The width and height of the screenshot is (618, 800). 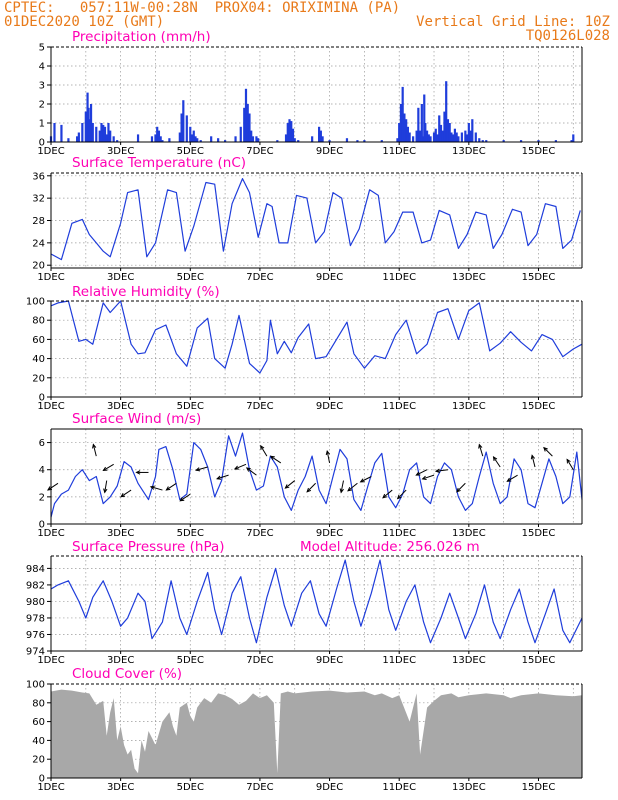 What do you see at coordinates (316, 337) in the screenshot?
I see `series-line` at bounding box center [316, 337].